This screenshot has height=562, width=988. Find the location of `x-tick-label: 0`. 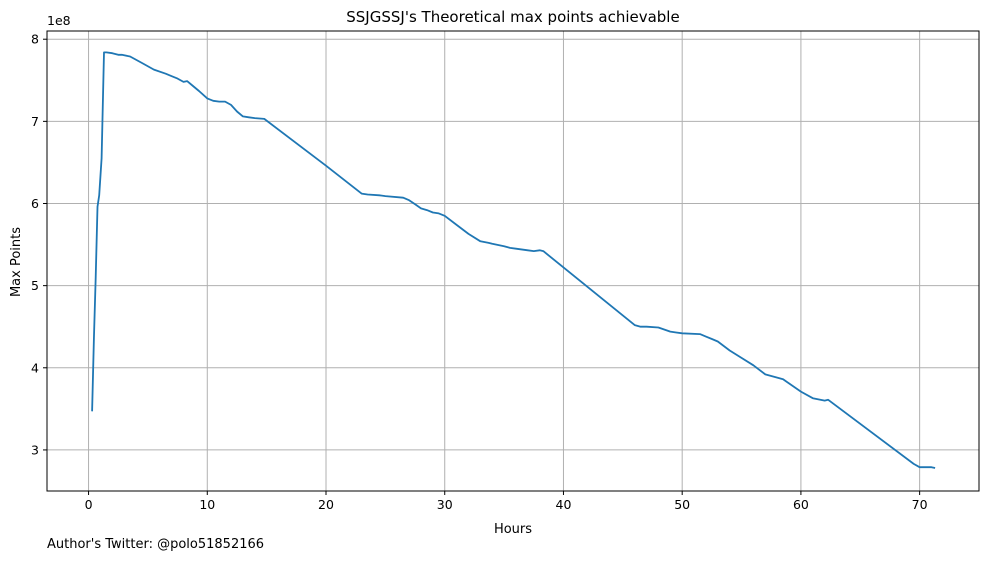

x-tick-label: 0 is located at coordinates (89, 504).